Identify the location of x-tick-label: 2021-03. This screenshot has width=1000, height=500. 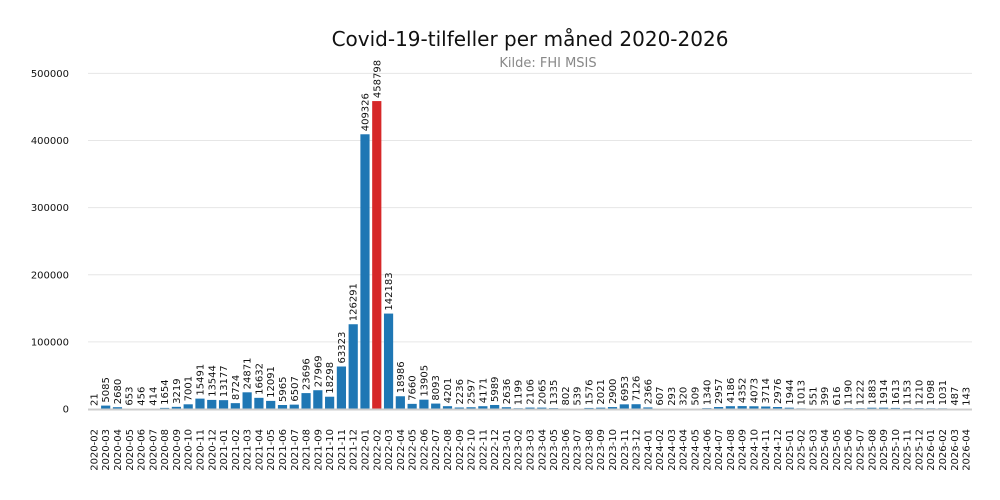
(248, 450).